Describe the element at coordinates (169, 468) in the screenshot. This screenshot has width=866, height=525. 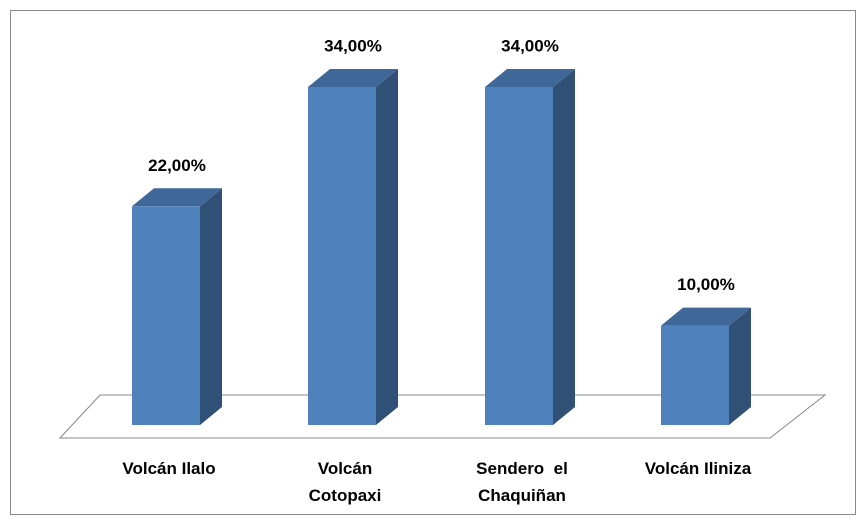
I see `x-tick-label: Volcán Ilalo` at that location.